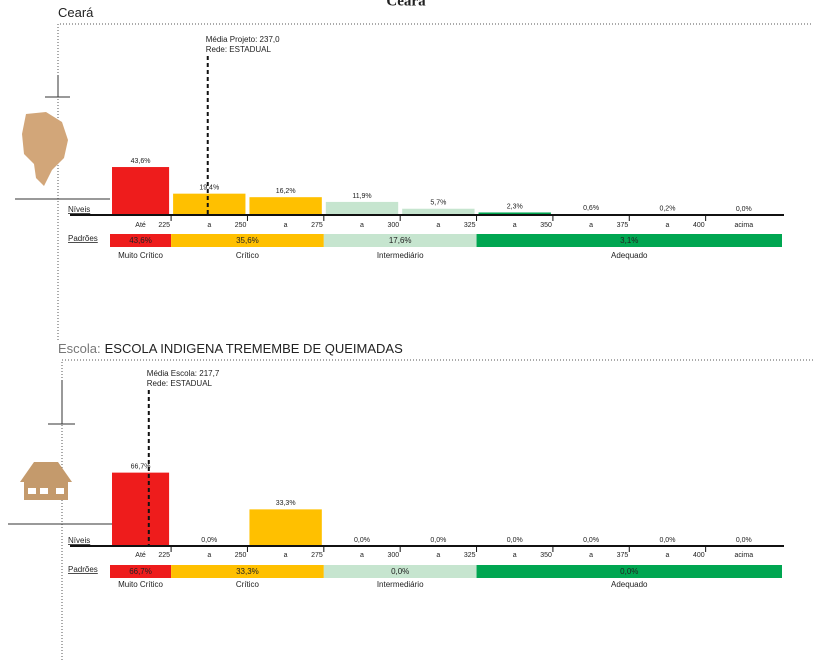 Image resolution: width=813 pixels, height=660 pixels. What do you see at coordinates (141, 161) in the screenshot?
I see `bar-value-label: 43,6%` at bounding box center [141, 161].